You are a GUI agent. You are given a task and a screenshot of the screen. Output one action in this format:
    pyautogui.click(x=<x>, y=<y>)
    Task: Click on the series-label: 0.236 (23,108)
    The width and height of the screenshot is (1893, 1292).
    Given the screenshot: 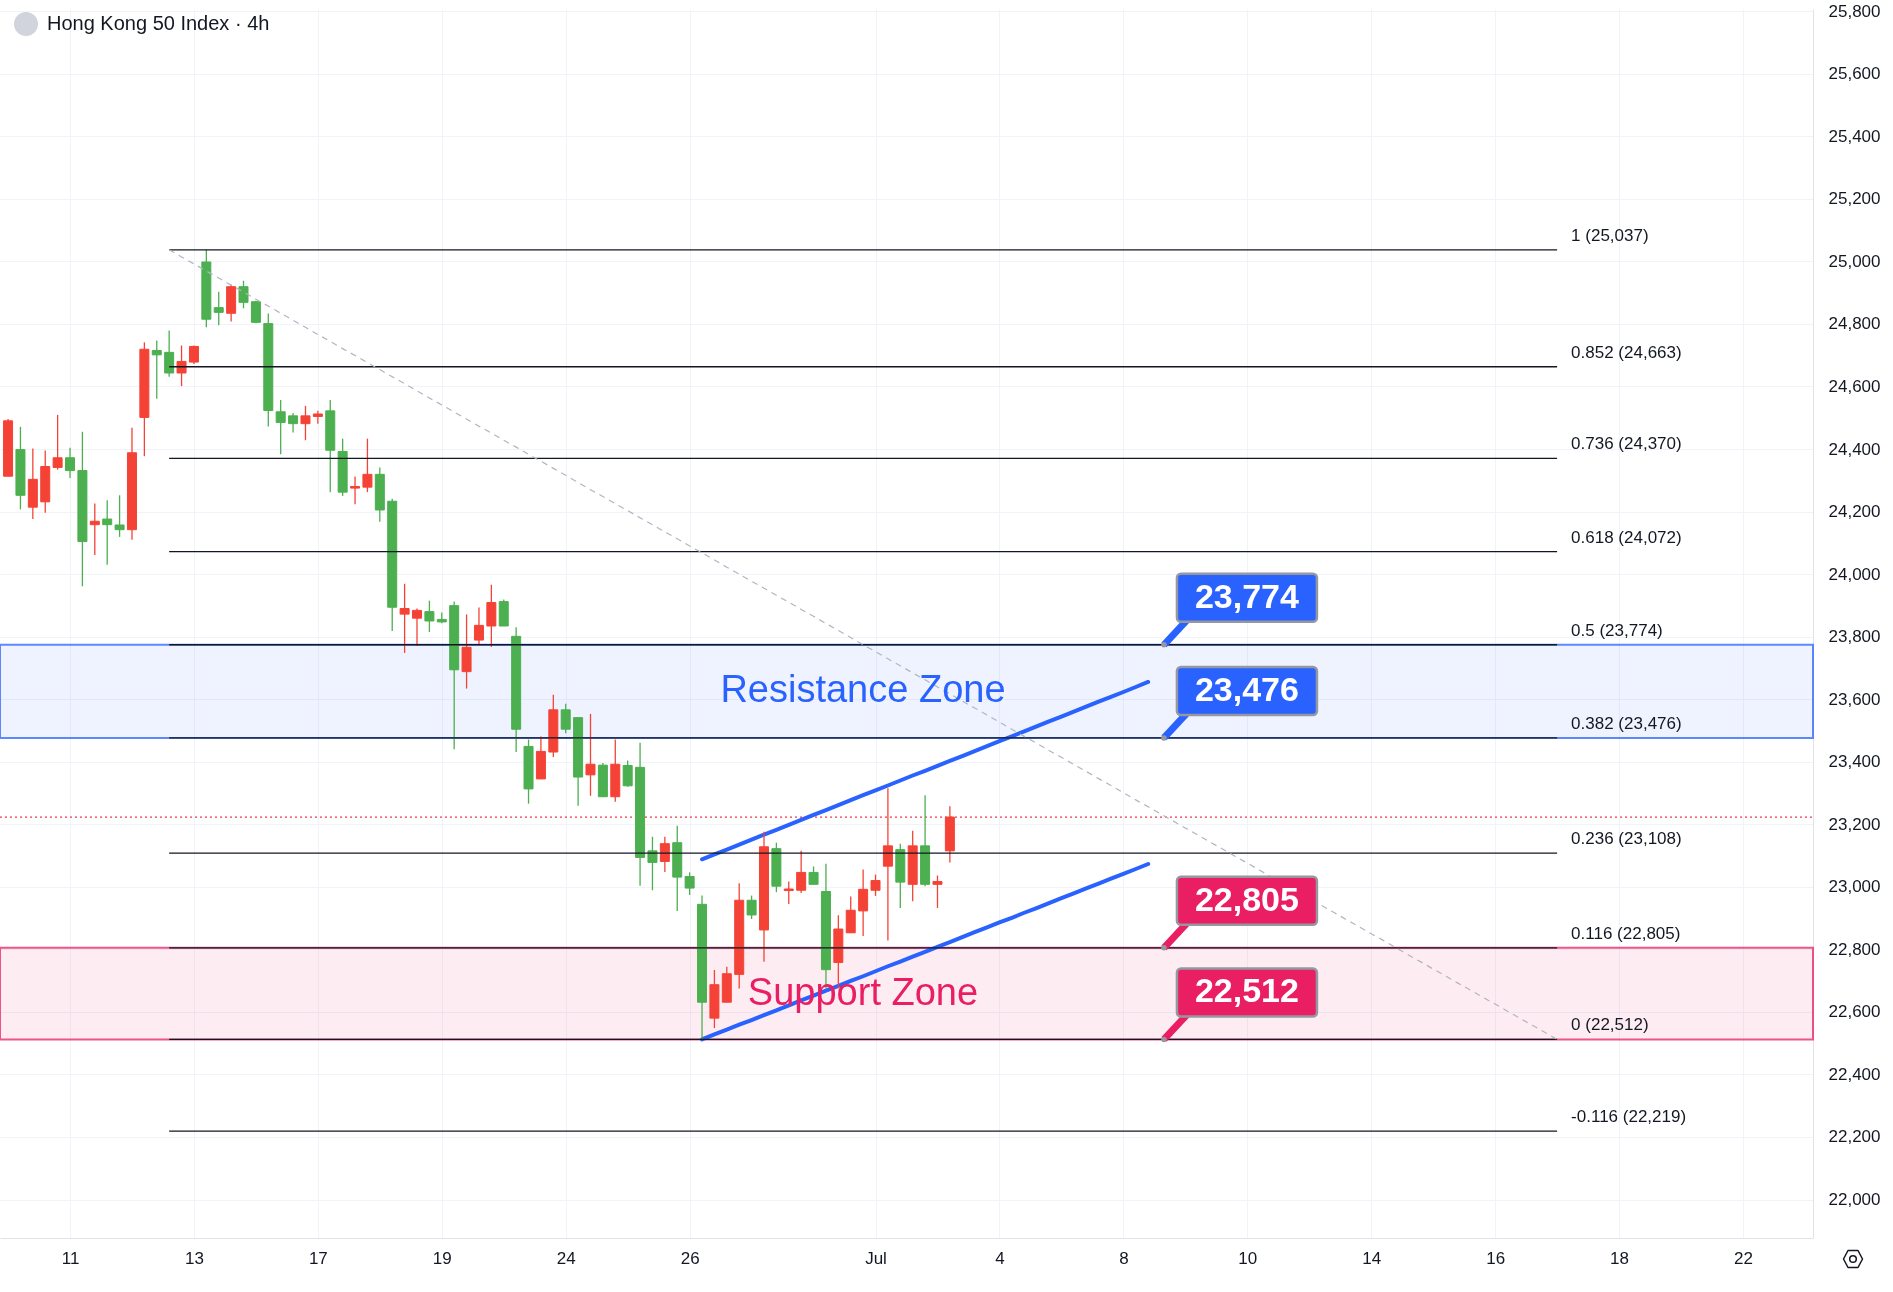 What is the action you would take?
    pyautogui.click(x=1626, y=839)
    